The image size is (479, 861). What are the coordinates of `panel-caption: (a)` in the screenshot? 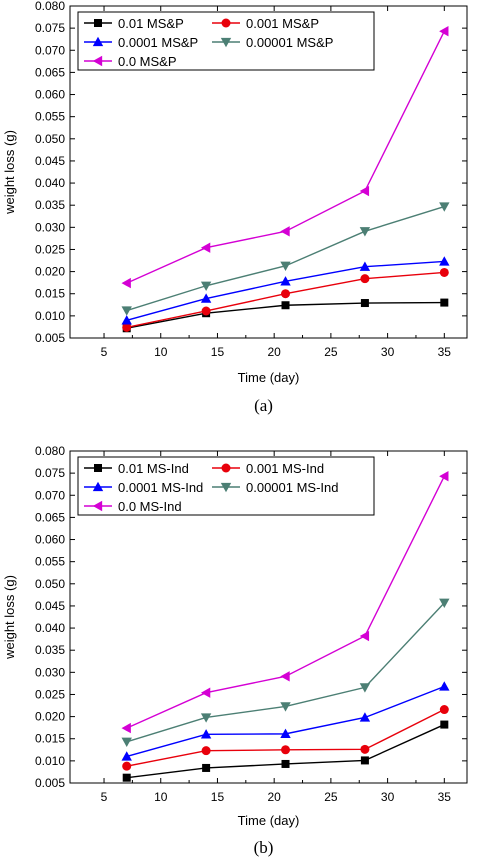 It's located at (263, 405).